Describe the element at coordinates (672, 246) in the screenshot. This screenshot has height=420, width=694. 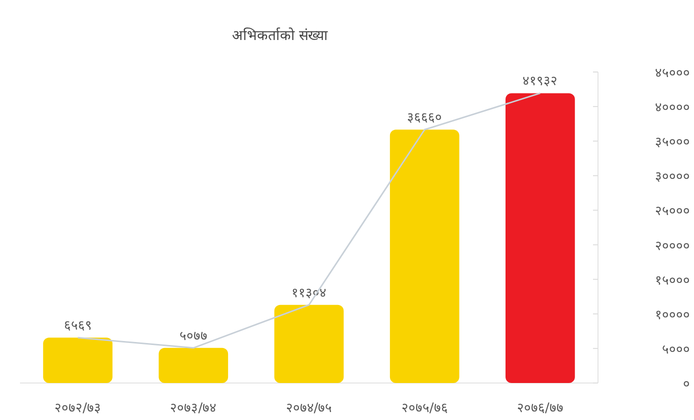
I see `y-tick-label: २००००` at that location.